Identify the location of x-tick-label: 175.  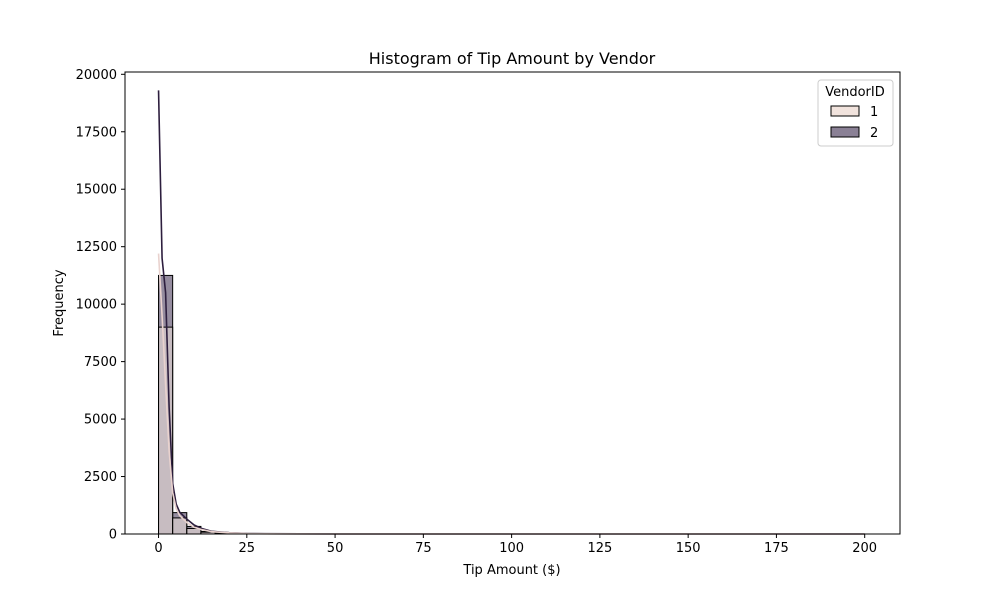
(776, 548).